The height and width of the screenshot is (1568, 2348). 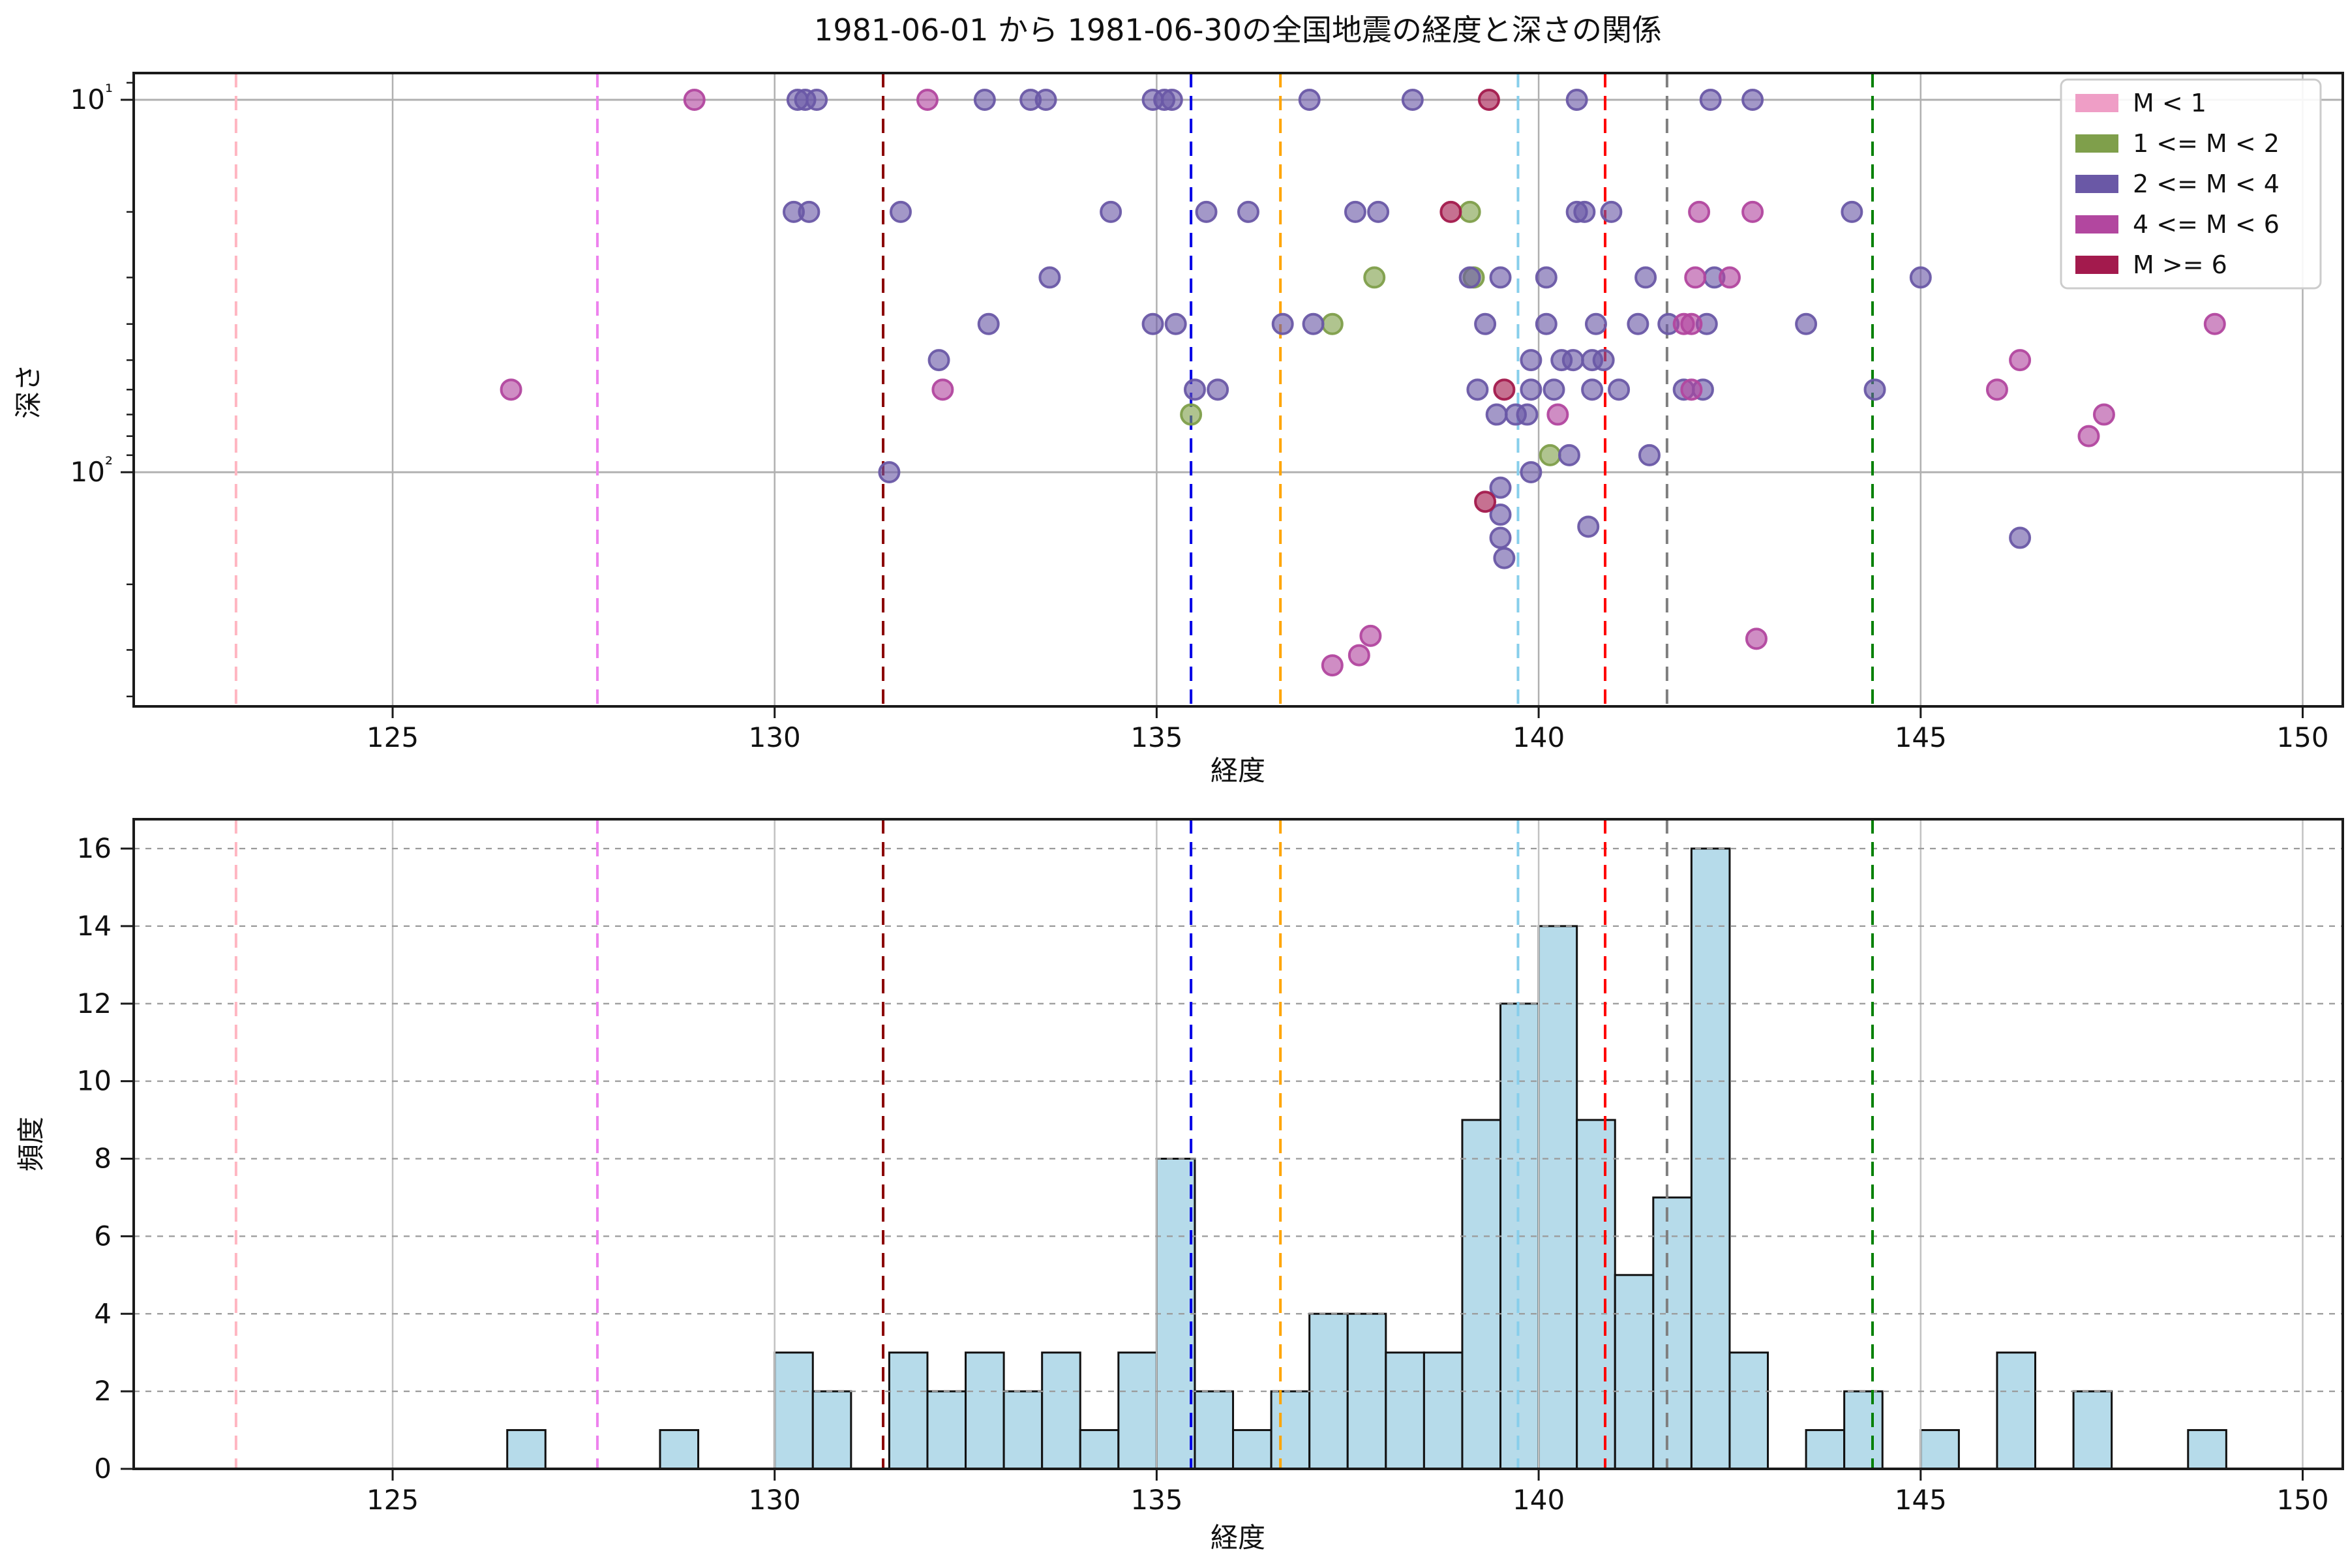 I want to click on y-tick-label: 4, so click(x=103, y=1313).